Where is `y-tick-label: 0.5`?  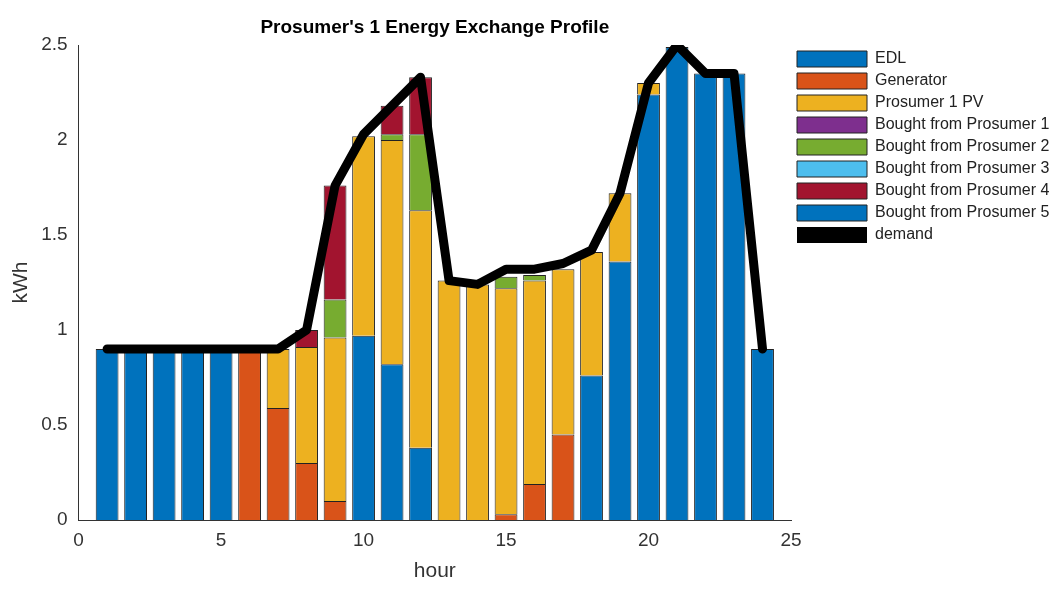 y-tick-label: 0.5 is located at coordinates (54, 424).